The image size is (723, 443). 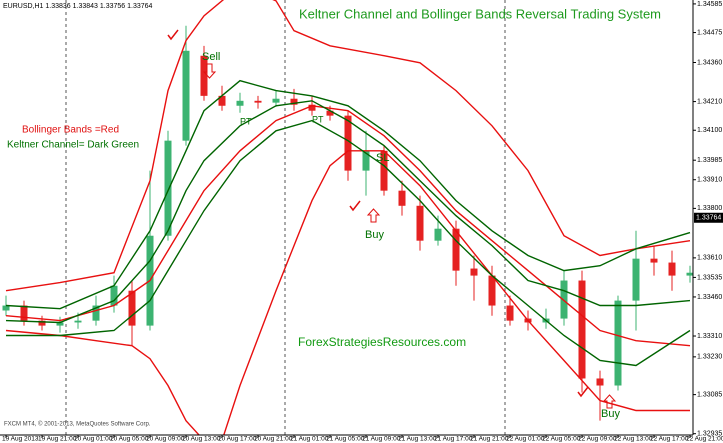 What do you see at coordinates (704, 439) in the screenshot?
I see `x-tick-label: 22 Aug 21:00` at bounding box center [704, 439].